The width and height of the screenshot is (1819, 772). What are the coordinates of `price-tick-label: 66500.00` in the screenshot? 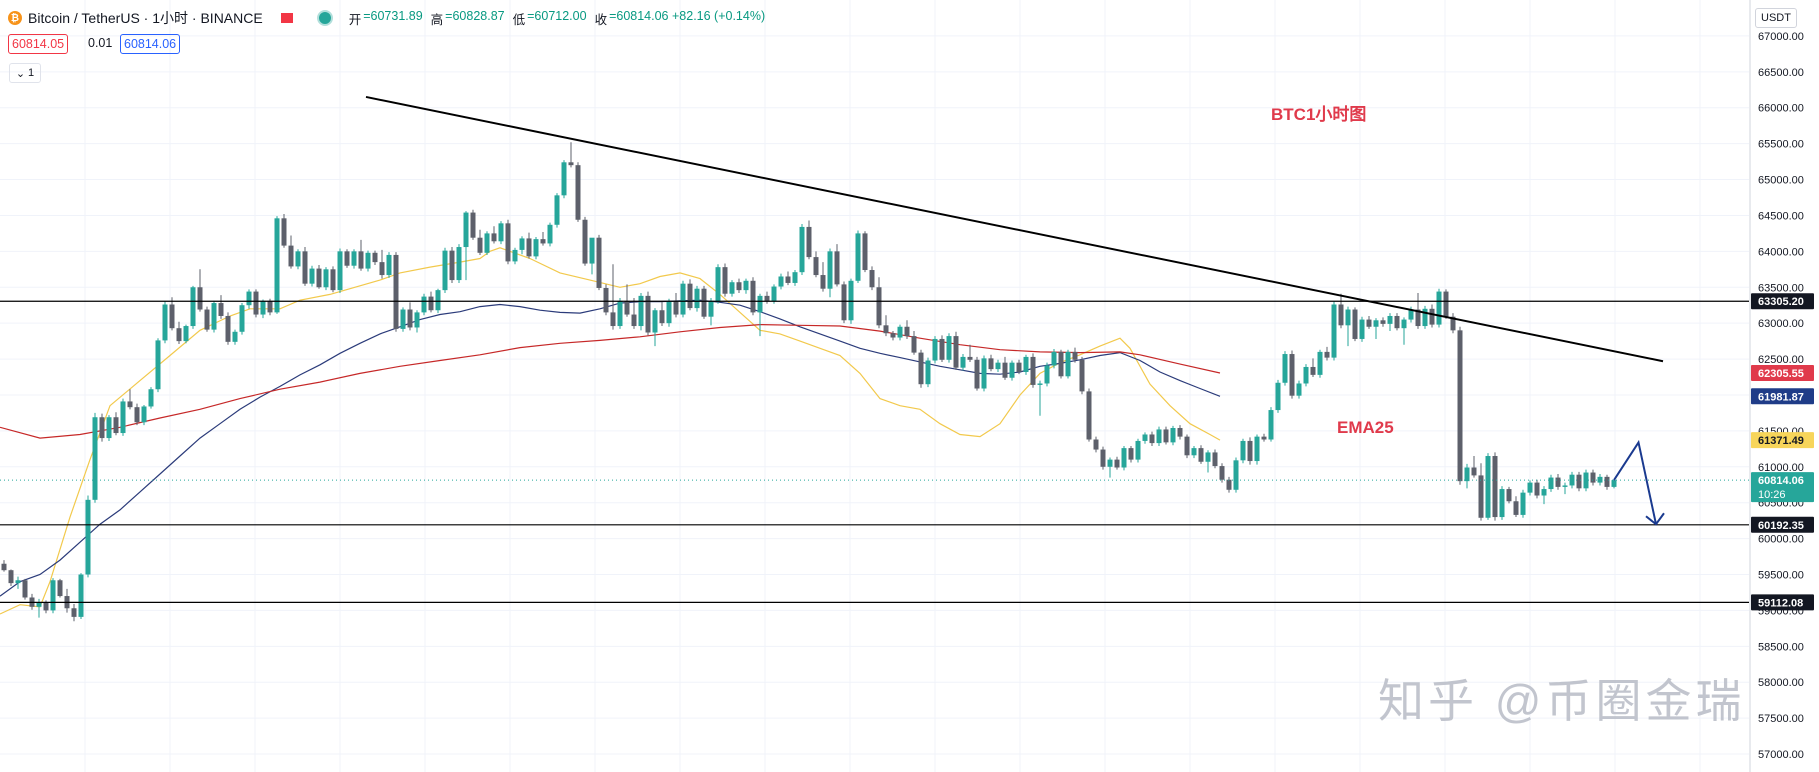 It's located at (1781, 73).